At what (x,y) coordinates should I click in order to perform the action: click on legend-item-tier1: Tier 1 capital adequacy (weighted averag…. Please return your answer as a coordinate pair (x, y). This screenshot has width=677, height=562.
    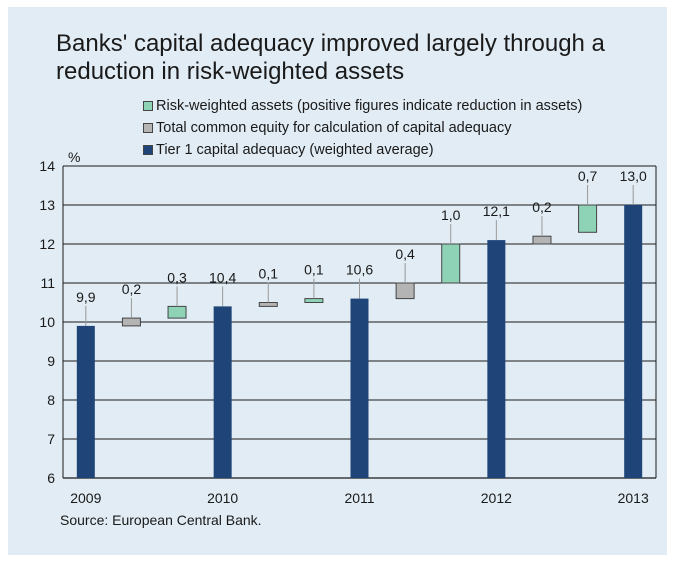
    Looking at the image, I should click on (362, 150).